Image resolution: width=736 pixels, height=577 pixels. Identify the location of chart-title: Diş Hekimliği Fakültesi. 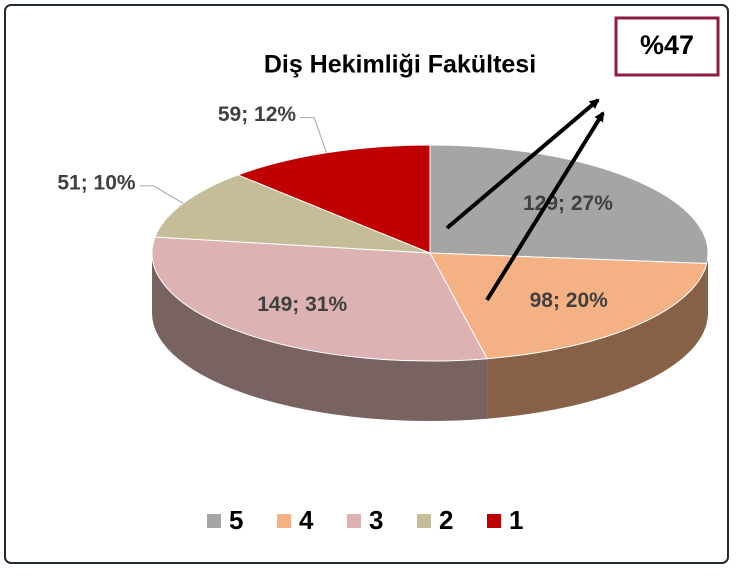
(400, 65).